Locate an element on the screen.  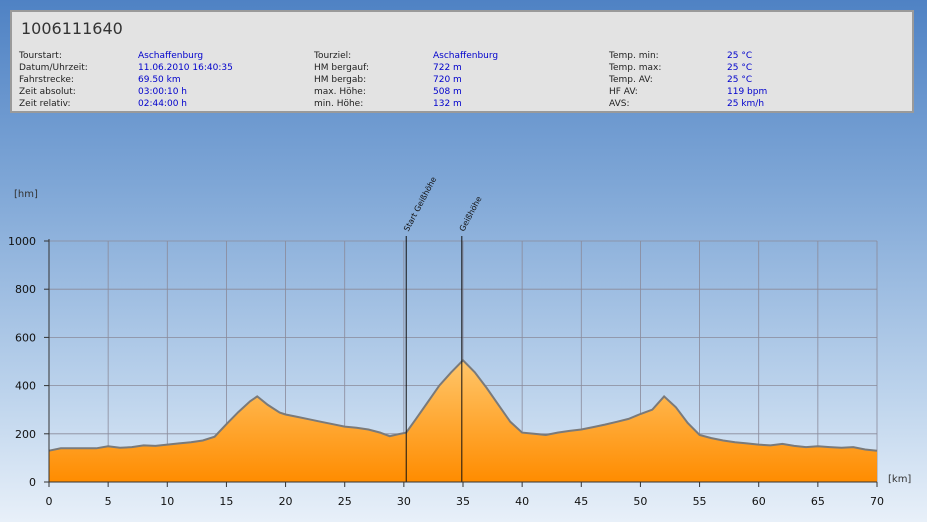
marker-label: Start Geißhöhe is located at coordinates (420, 204).